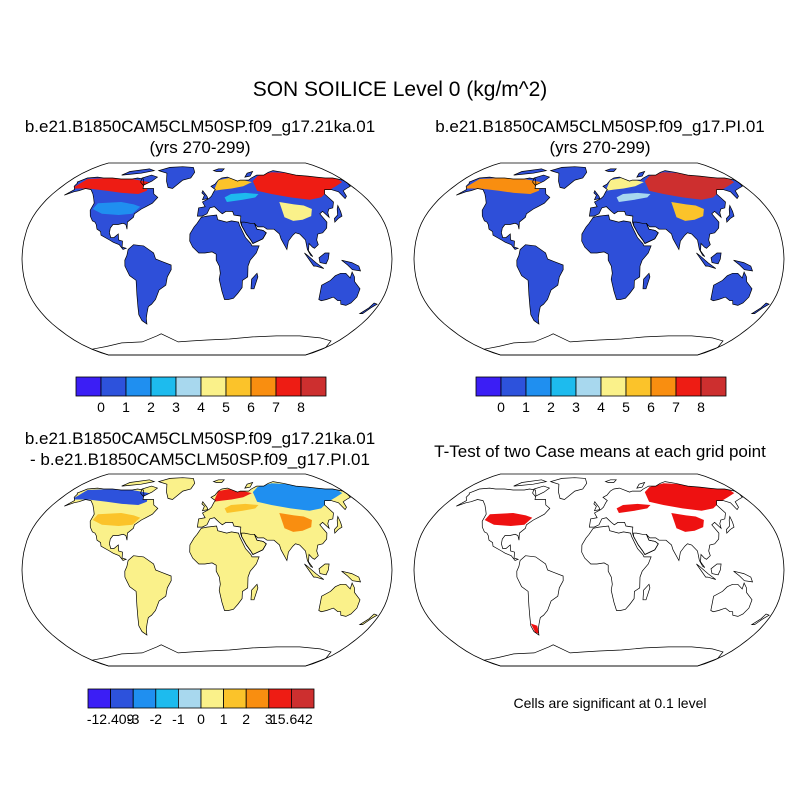 The image size is (800, 800). Describe the element at coordinates (201, 407) in the screenshot. I see `colorbar-label: 4` at that location.